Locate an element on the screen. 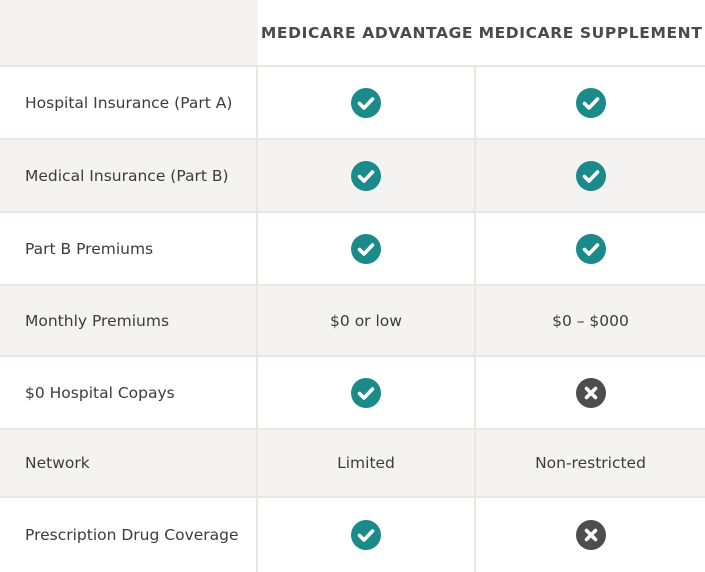 Image resolution: width=705 pixels, height=572 pixels. cell-value-text: $0 or low is located at coordinates (366, 320).